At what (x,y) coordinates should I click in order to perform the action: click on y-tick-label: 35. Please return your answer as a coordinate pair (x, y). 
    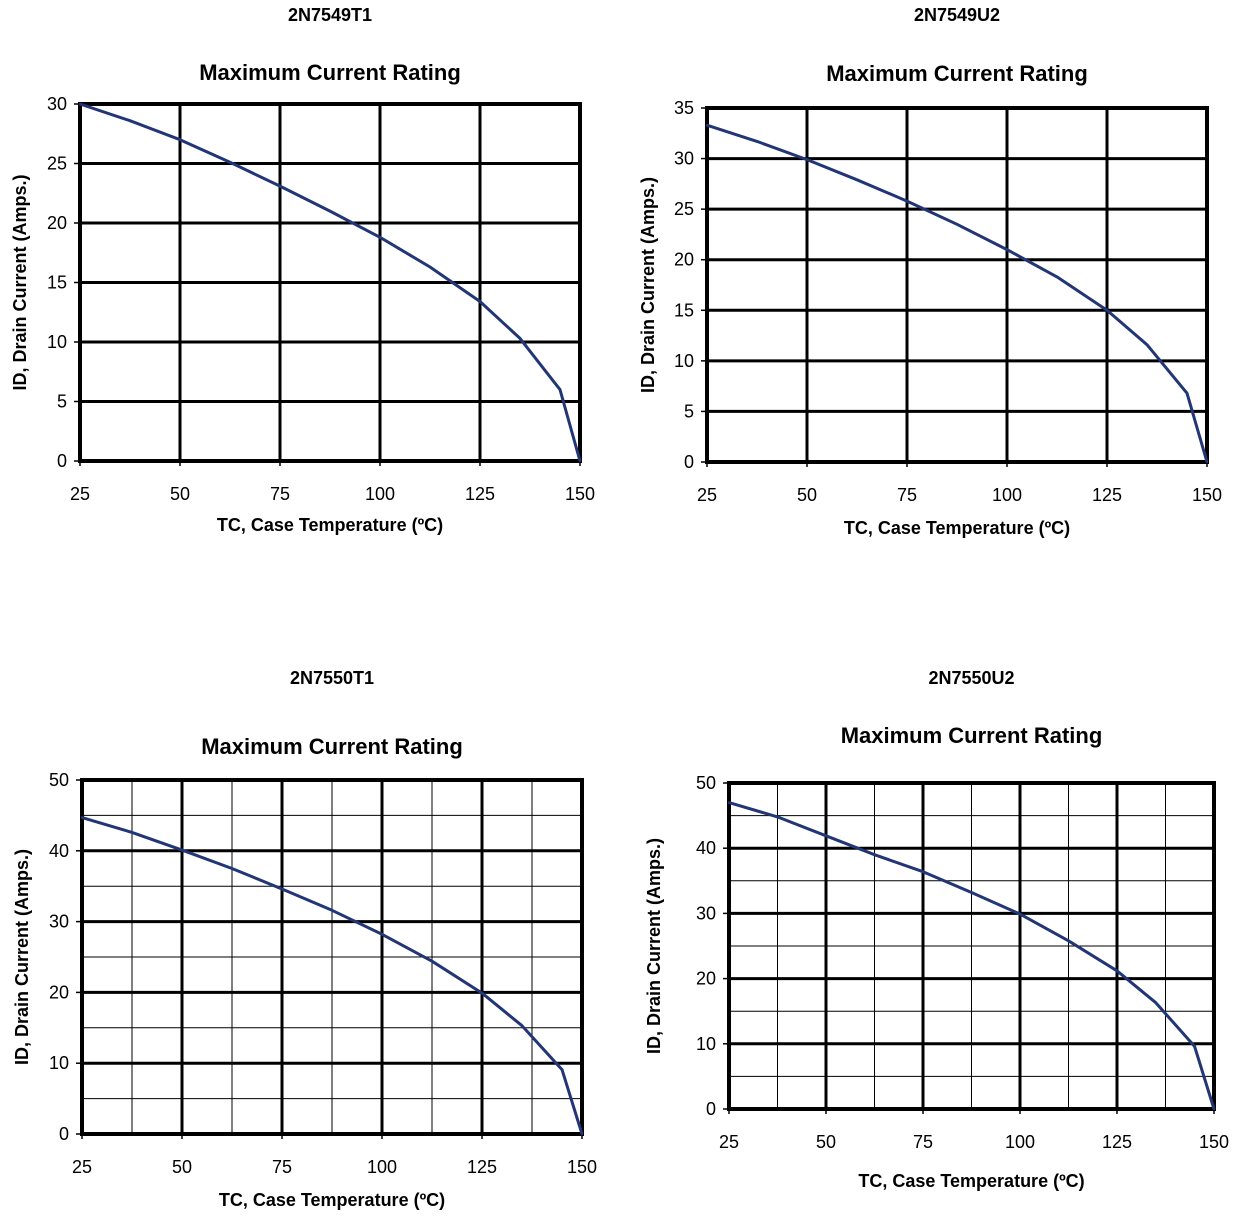
    Looking at the image, I should click on (684, 108).